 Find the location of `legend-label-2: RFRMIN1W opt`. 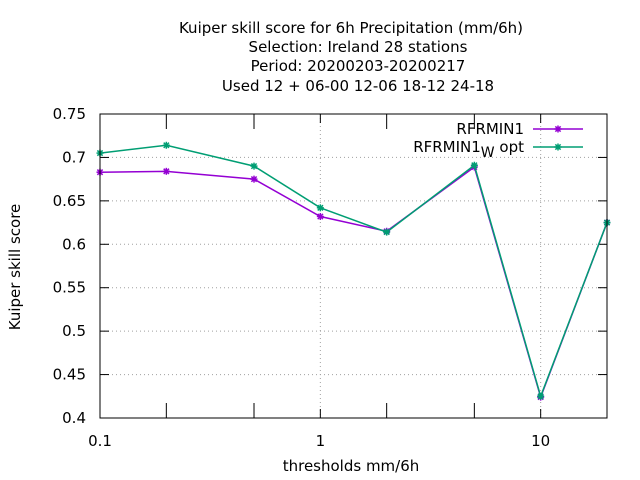

legend-label-2: RFRMIN1W opt is located at coordinates (468, 149).